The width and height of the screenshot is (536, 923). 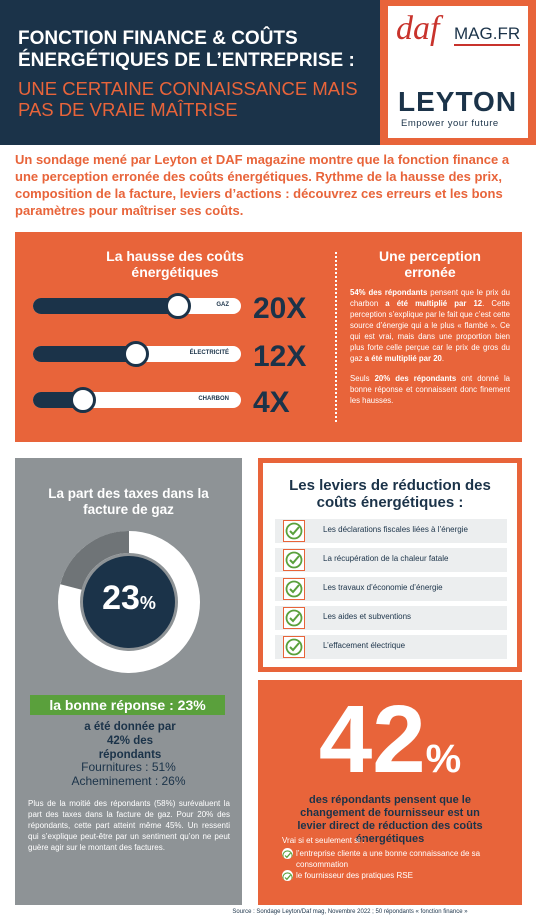 I want to click on logo-tagline: Empower your future, so click(x=450, y=123).